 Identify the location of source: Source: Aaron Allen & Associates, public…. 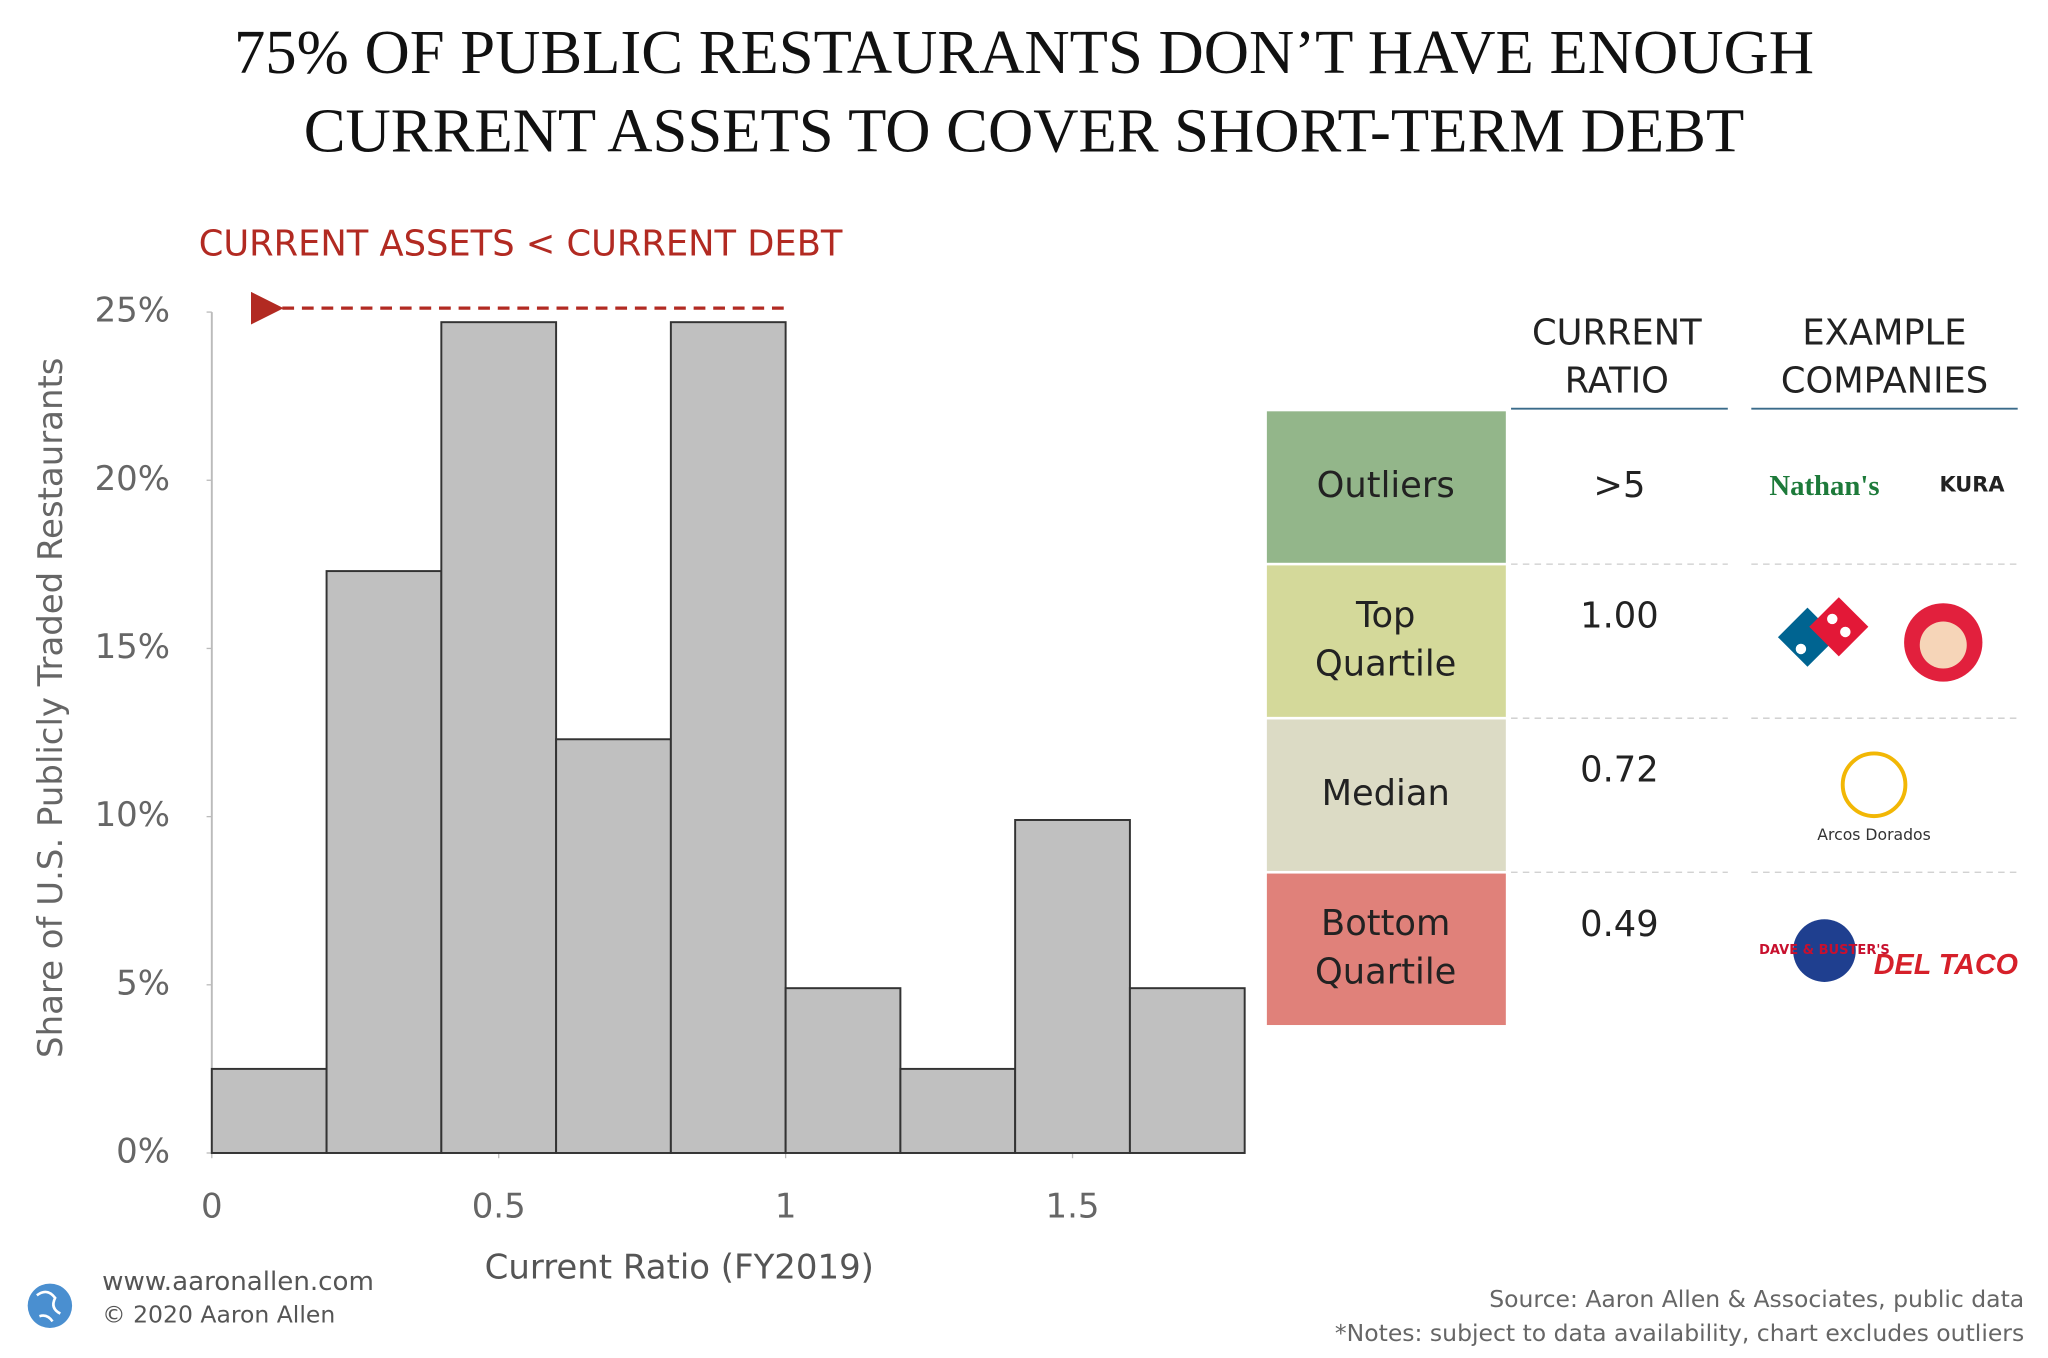
(1756, 1299).